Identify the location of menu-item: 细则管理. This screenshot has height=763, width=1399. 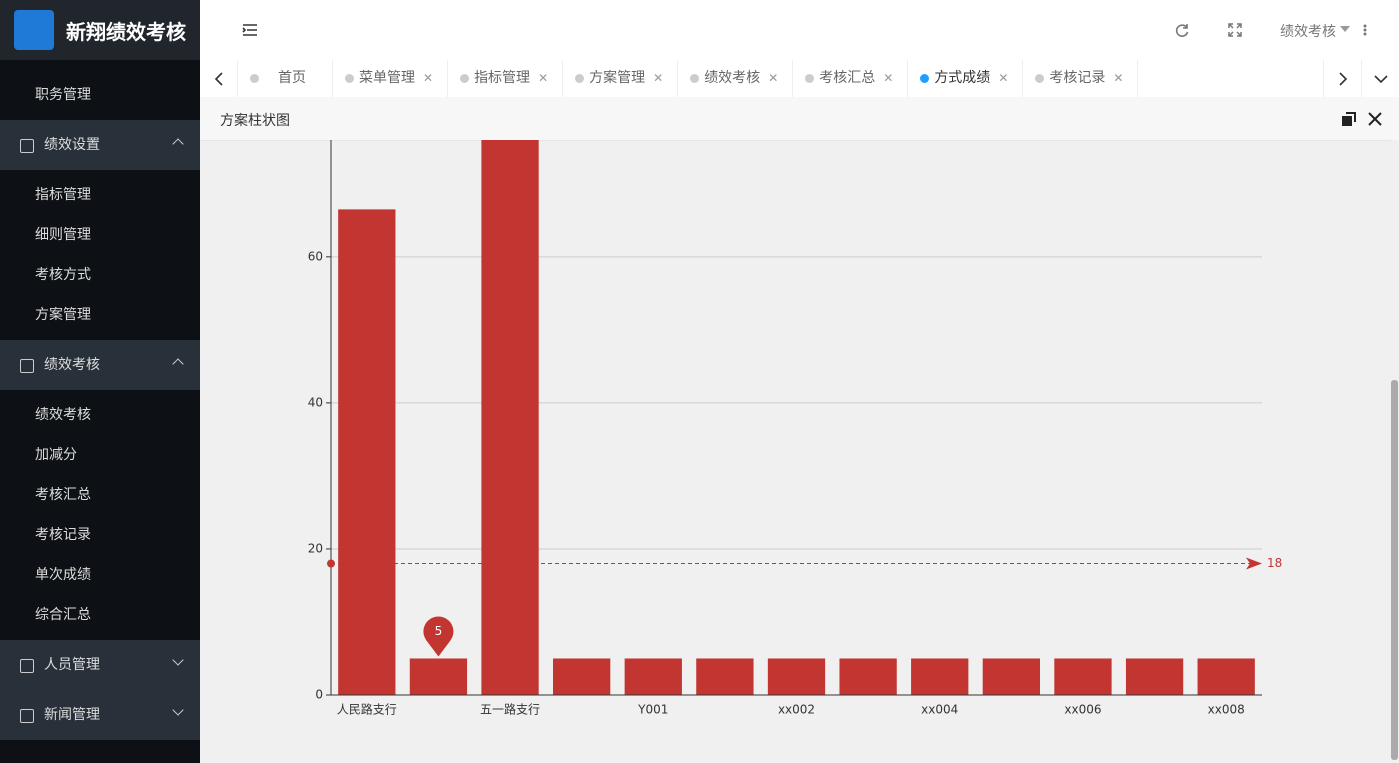
(63, 235).